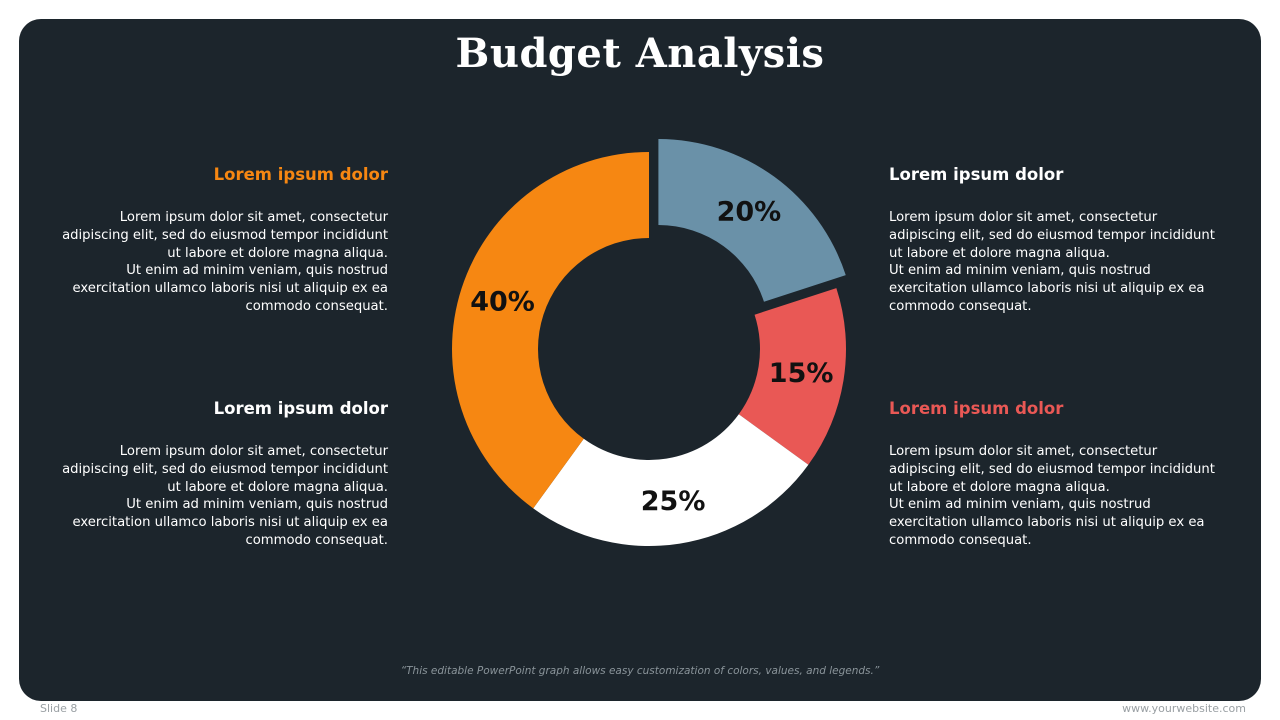 Image resolution: width=1280 pixels, height=720 pixels. Describe the element at coordinates (59, 708) in the screenshot. I see `slide-number: Slide 8` at that location.